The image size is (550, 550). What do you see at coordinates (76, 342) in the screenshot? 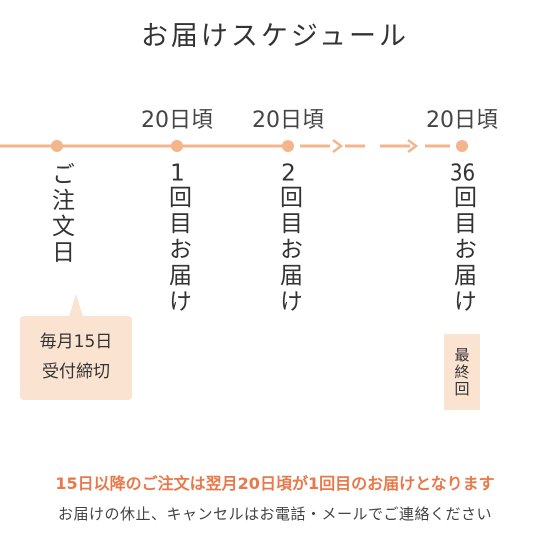
I see `deadline-line-1: 毎月15日` at bounding box center [76, 342].